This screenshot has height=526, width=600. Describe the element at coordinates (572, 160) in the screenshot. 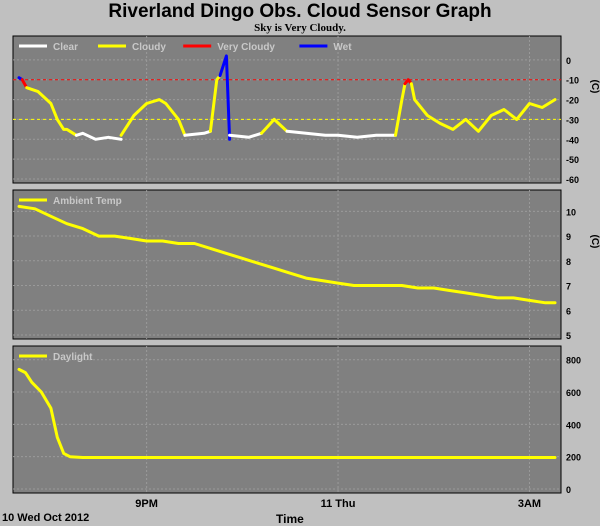

I see `y-tick-label: -50` at that location.